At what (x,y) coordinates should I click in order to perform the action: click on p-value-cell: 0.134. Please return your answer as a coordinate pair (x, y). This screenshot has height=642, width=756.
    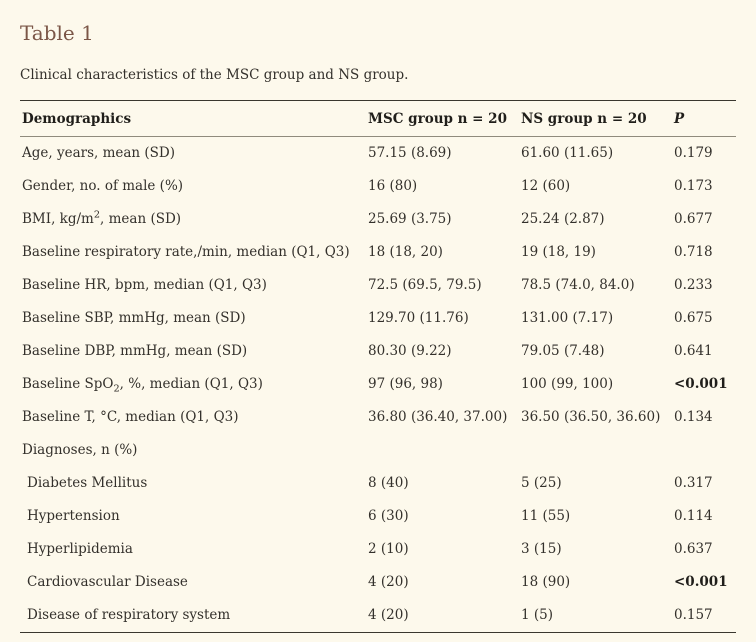
    Looking at the image, I should click on (693, 417).